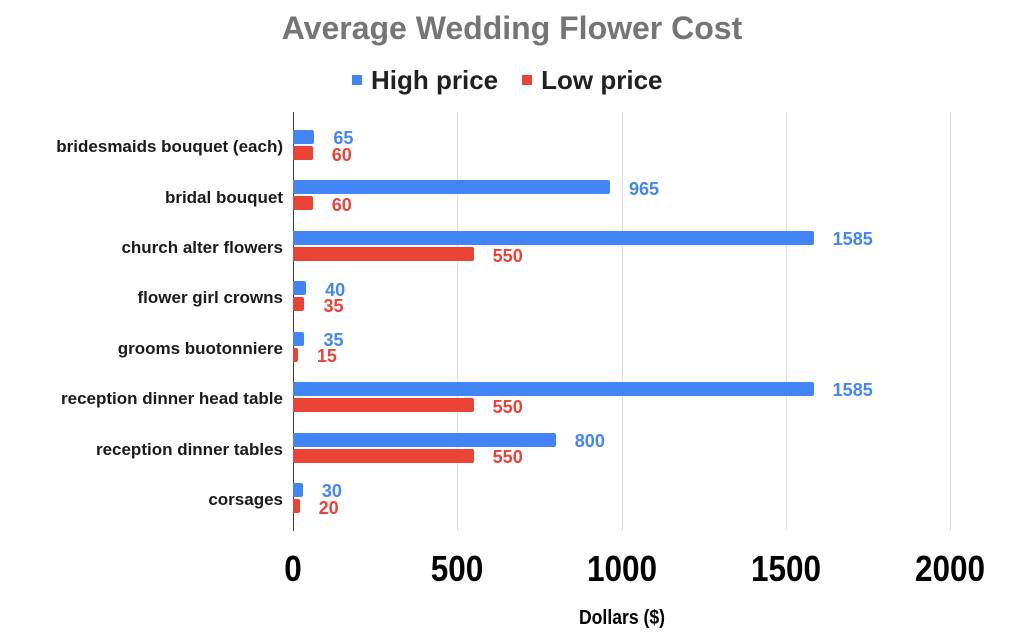 The image size is (1024, 633). What do you see at coordinates (512, 28) in the screenshot?
I see `chart-title: Average Wedding Flower Cost` at bounding box center [512, 28].